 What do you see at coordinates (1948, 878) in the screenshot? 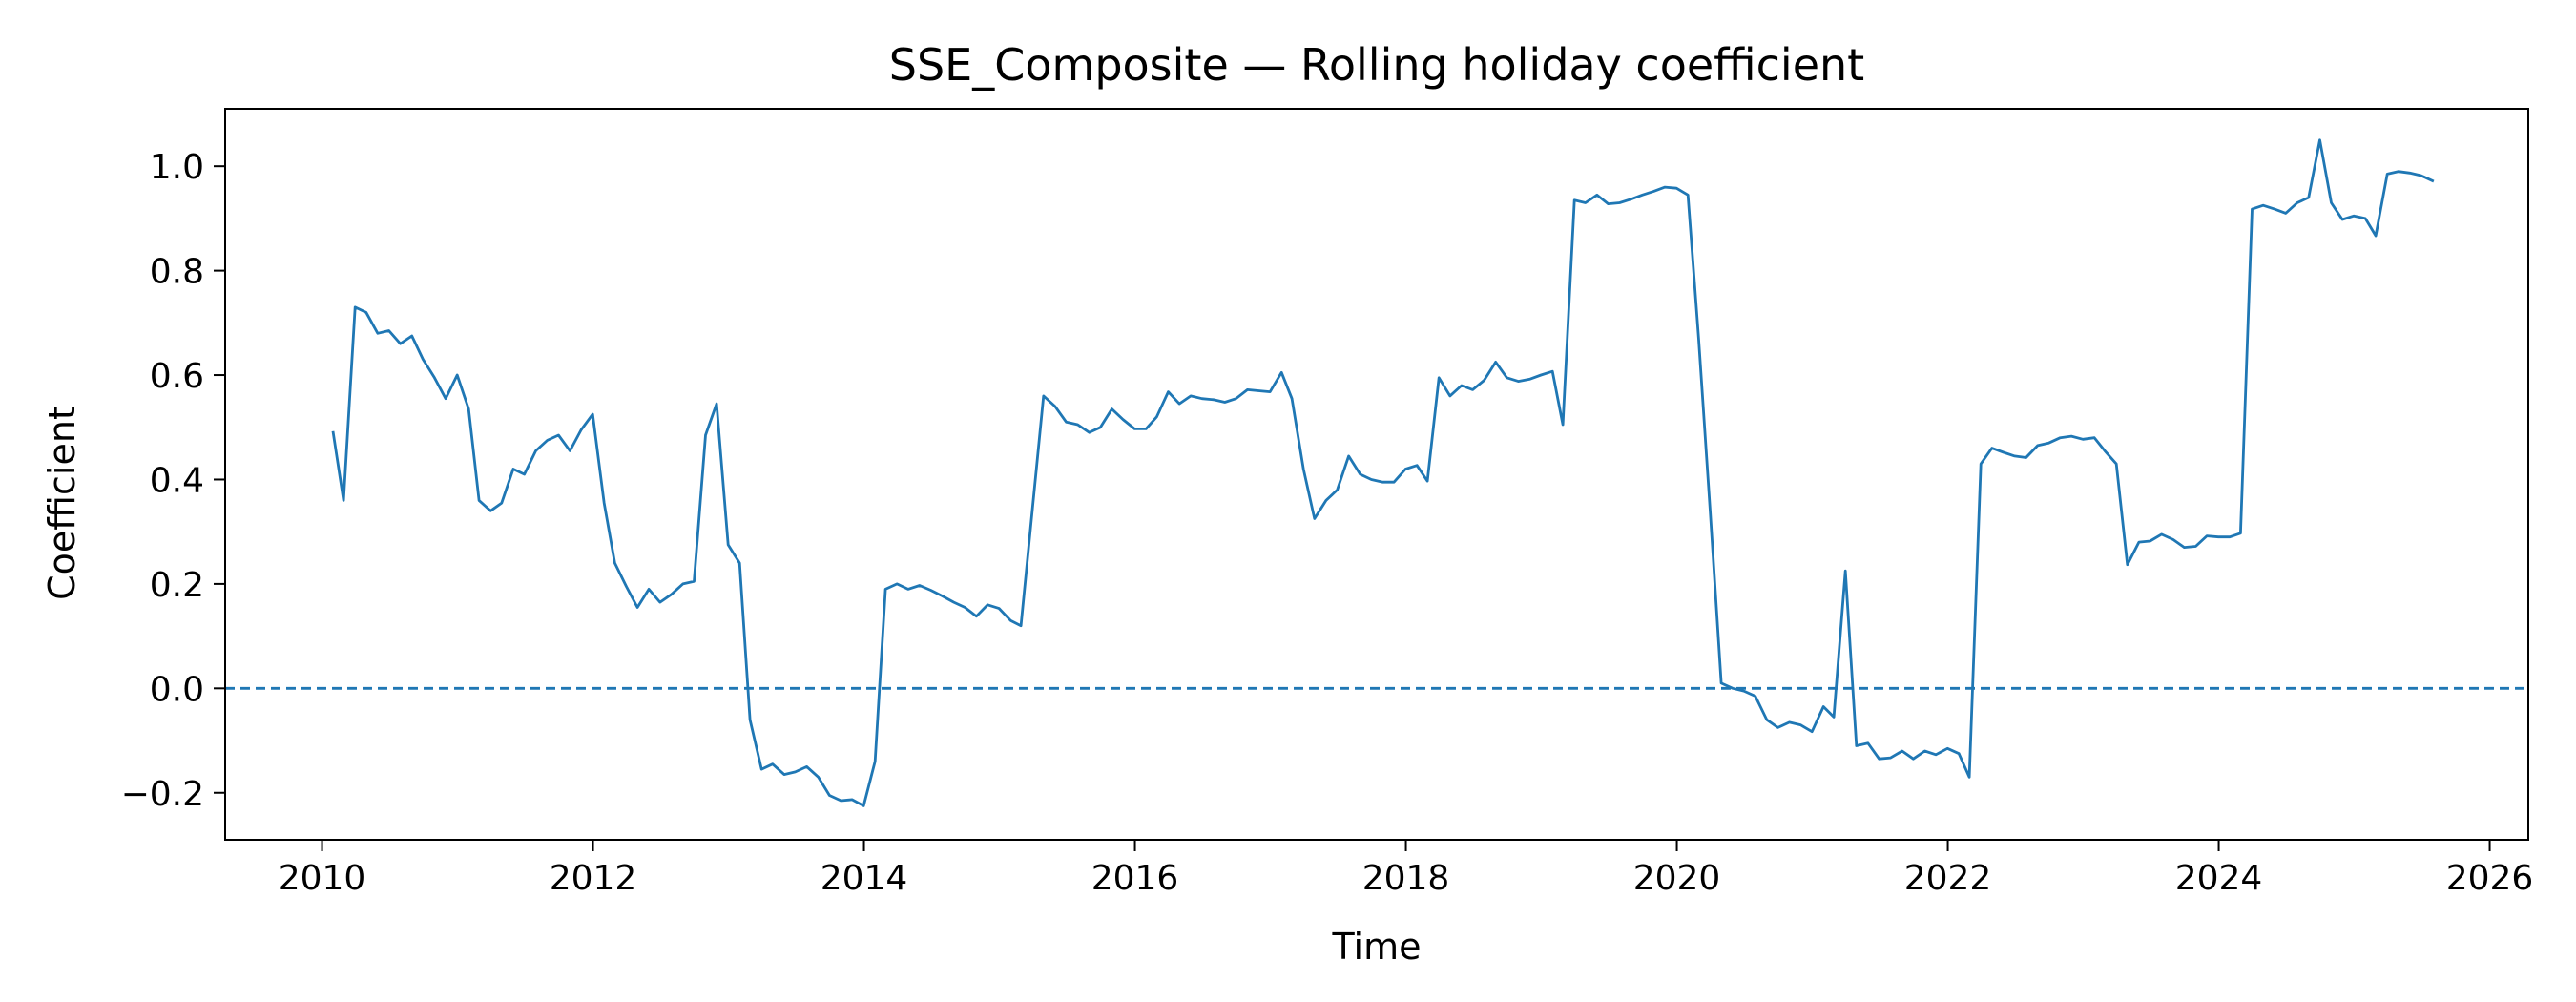
I see `x-tick-label-6: 2022` at bounding box center [1948, 878].